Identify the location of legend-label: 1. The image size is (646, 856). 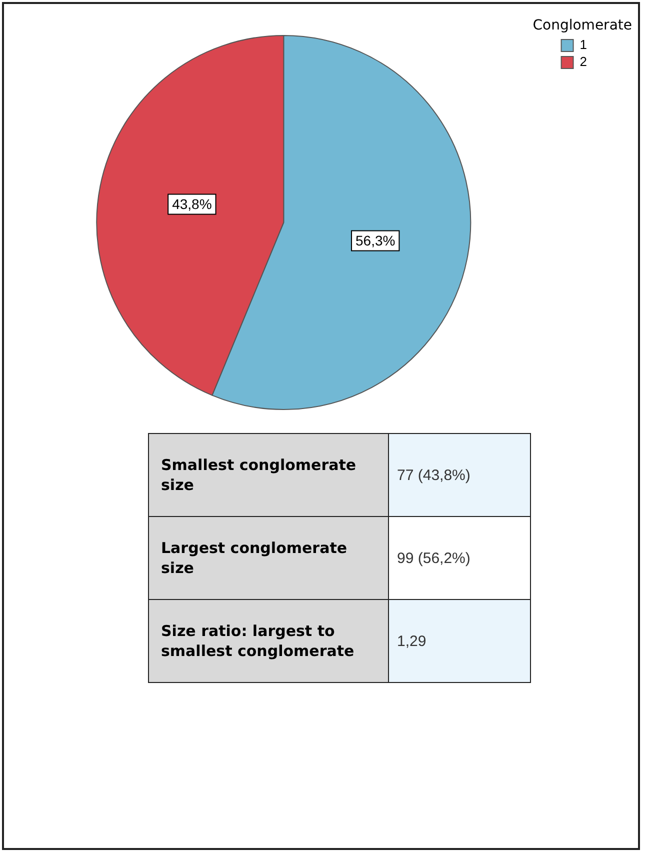
(584, 44).